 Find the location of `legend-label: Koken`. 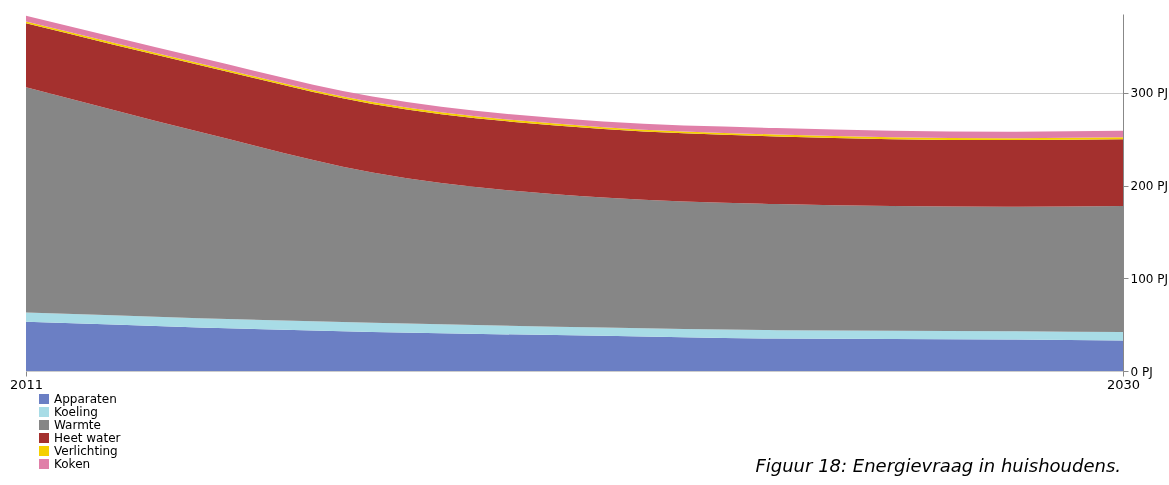

legend-label: Koken is located at coordinates (72, 464).